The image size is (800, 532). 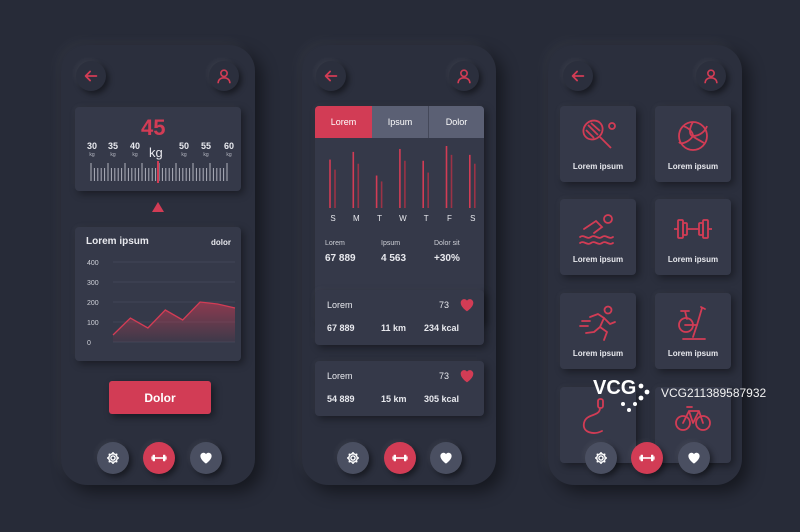 I want to click on tab-lorem: Lorem, so click(x=343, y=122).